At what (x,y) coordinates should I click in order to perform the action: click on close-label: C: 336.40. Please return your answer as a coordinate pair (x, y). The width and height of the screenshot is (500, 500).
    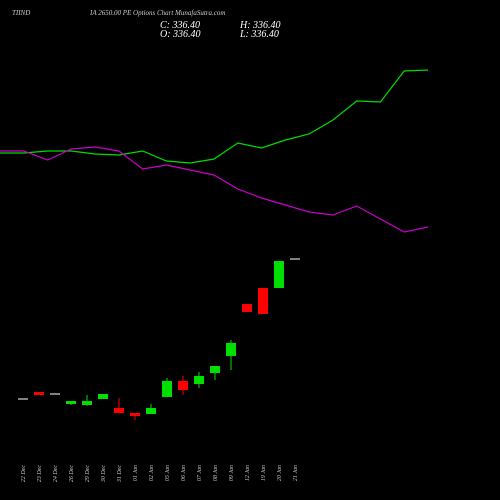
    Looking at the image, I should click on (180, 25).